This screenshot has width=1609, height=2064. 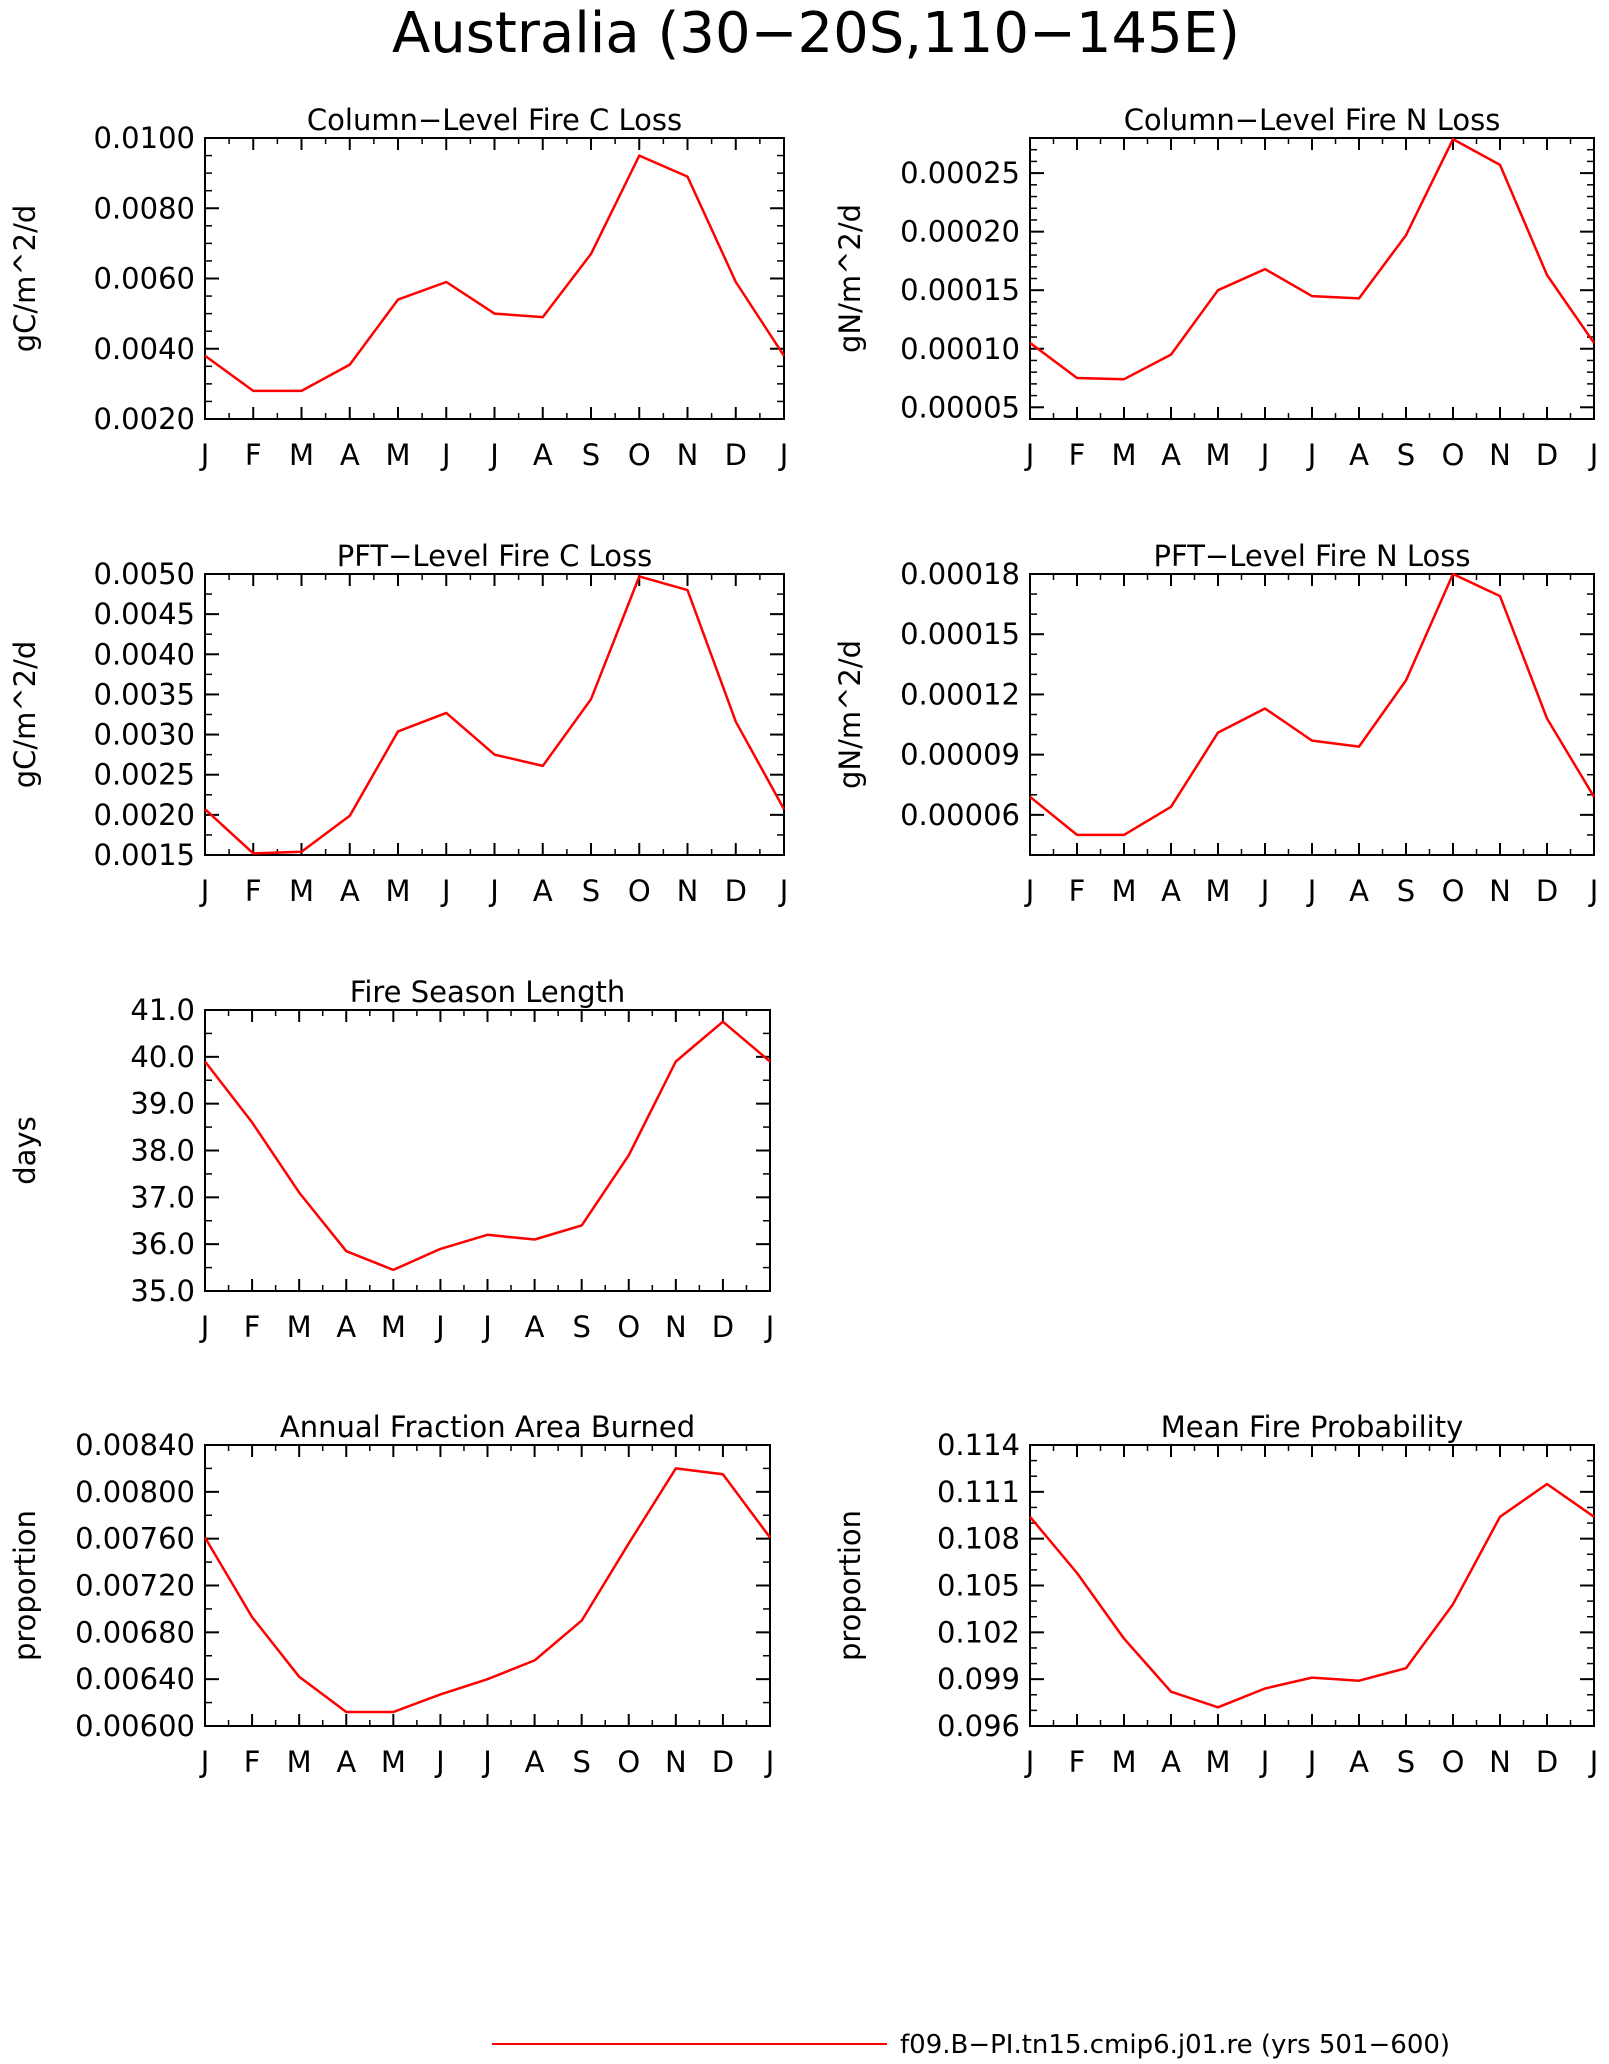 I want to click on panel-title: Column−Level Fire C Loss, so click(x=494, y=120).